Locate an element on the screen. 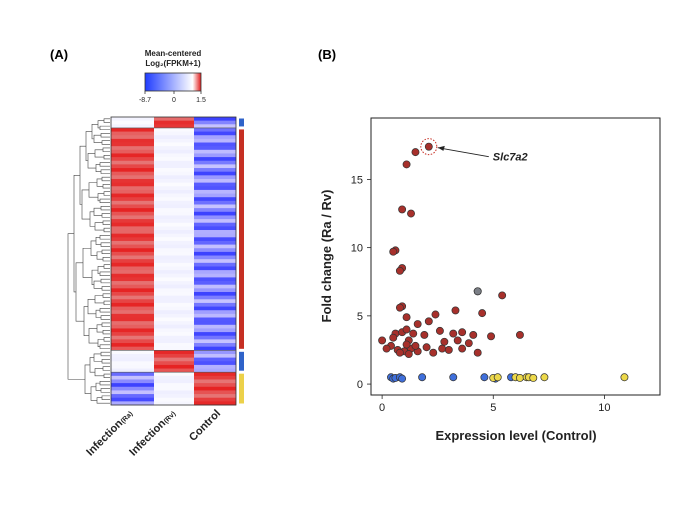 This screenshot has height=530, width=700. column-label-ra-main: Infection is located at coordinates (104, 437).